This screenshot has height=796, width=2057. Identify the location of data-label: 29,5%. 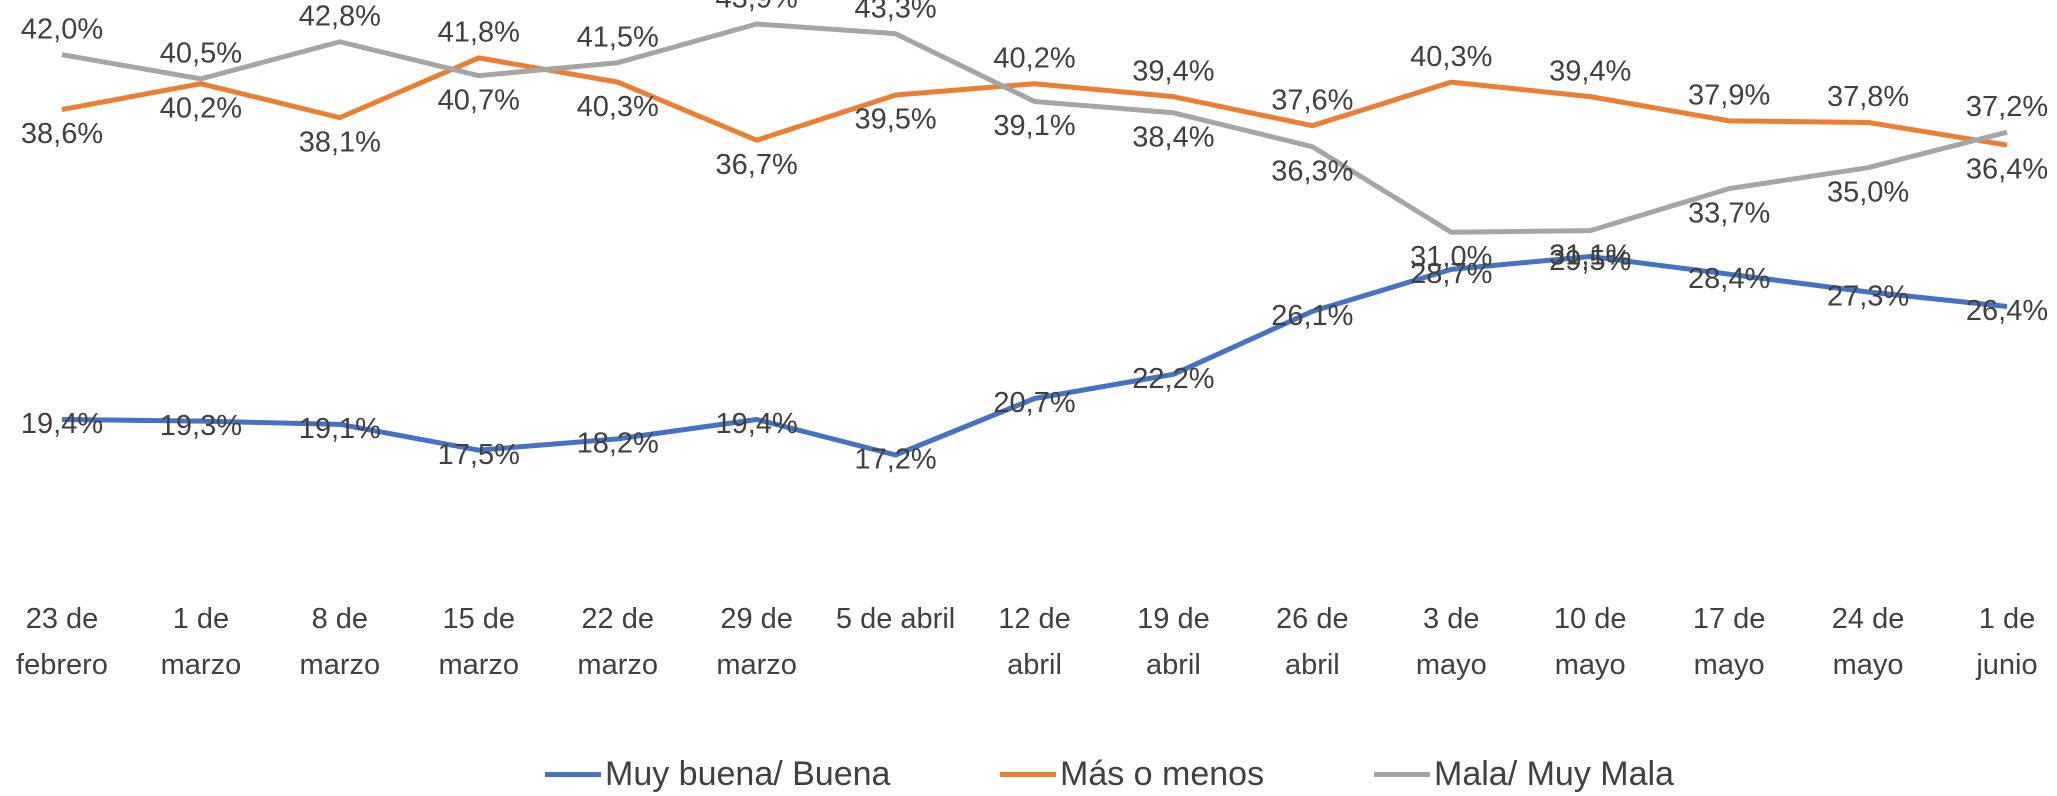
(1590, 261).